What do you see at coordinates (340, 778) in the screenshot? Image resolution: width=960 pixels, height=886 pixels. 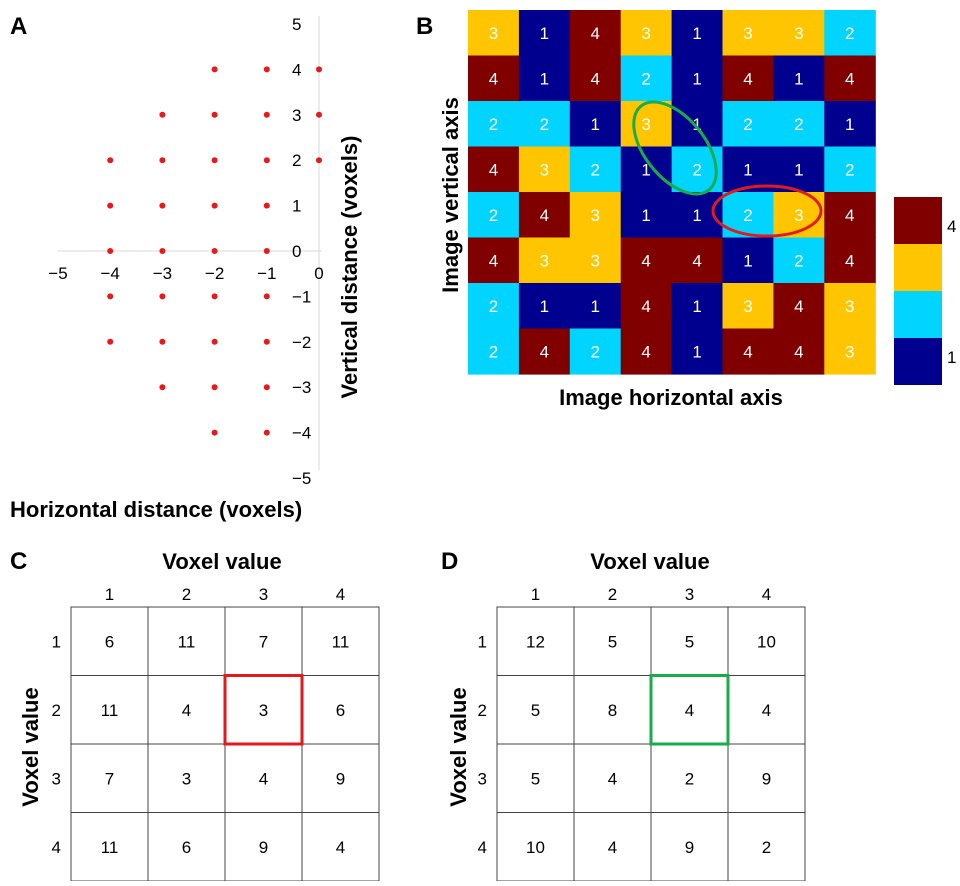 I see `panel-c-matrix-value: 9` at bounding box center [340, 778].